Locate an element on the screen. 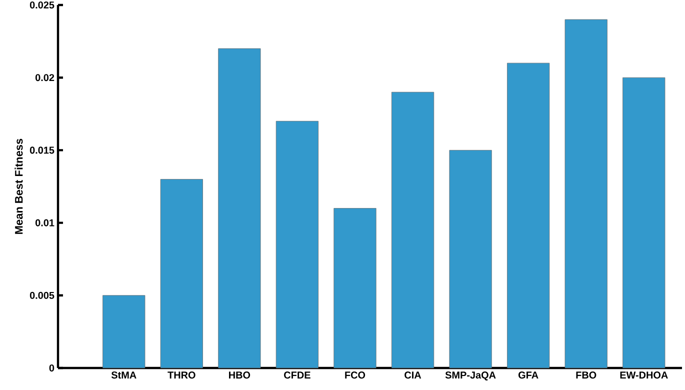 This screenshot has height=390, width=685. y-tick-label: 0.02 is located at coordinates (44, 78).